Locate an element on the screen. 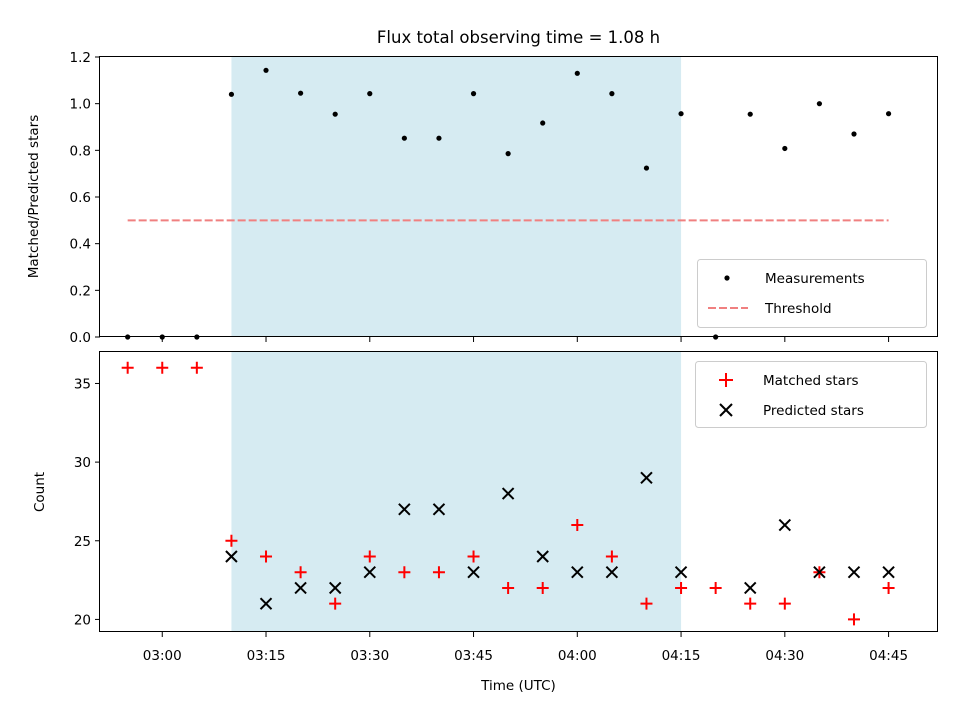 This screenshot has height=720, width=960. legend-threshold-label: Threshold is located at coordinates (798, 309).